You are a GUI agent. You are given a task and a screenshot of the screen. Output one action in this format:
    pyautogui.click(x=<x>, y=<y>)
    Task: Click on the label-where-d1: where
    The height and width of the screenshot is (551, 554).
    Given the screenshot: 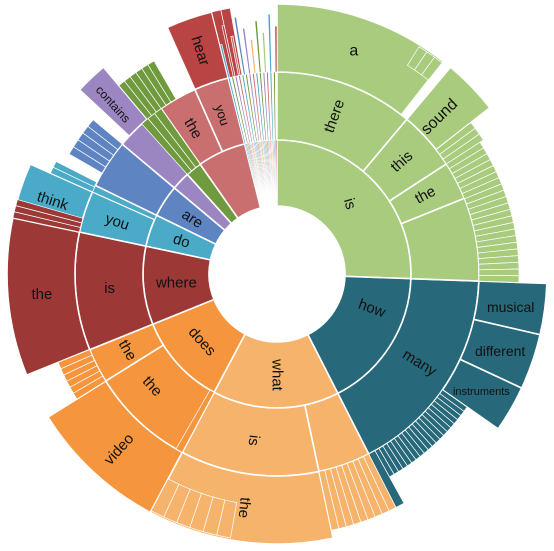 What is the action you would take?
    pyautogui.click(x=176, y=282)
    